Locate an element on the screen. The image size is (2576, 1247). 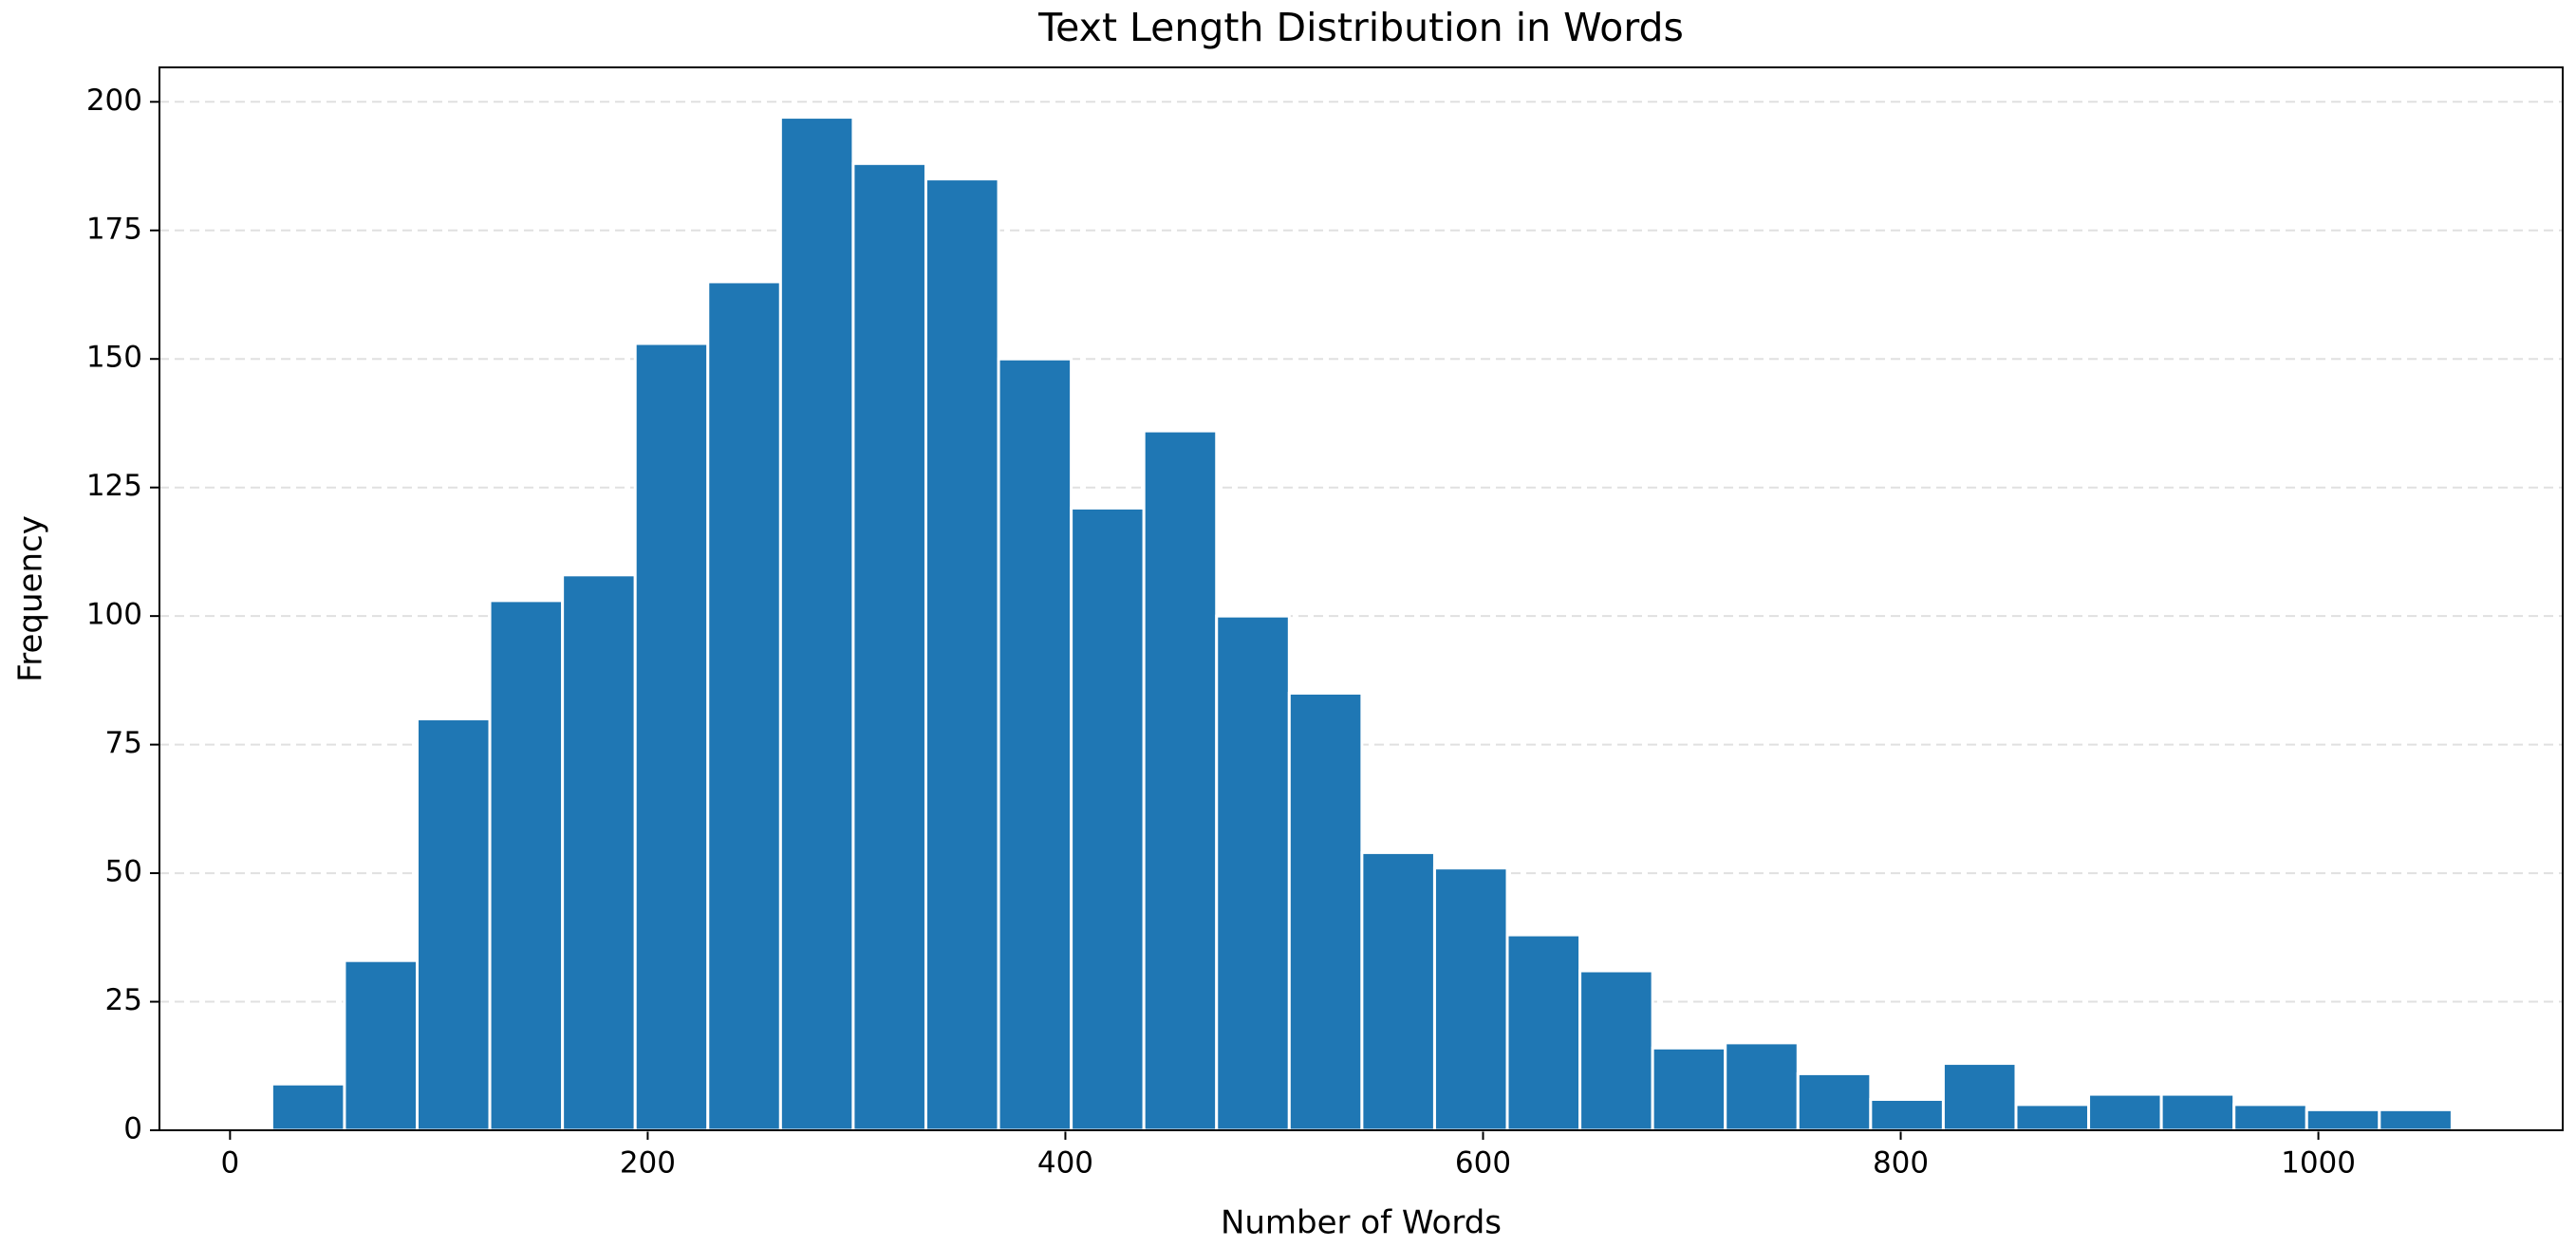
x-tick-label: 400 is located at coordinates (1065, 1163).